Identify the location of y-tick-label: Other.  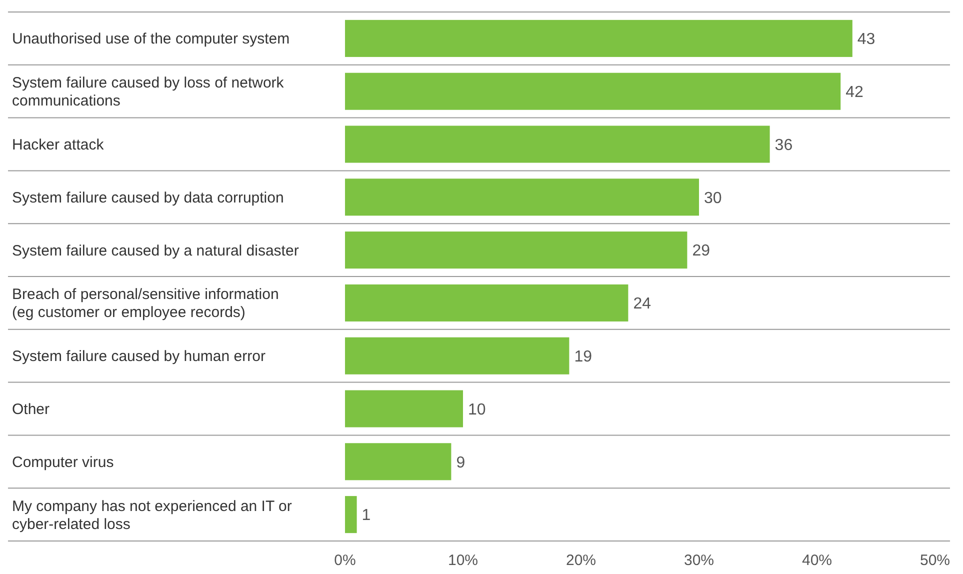
(31, 409).